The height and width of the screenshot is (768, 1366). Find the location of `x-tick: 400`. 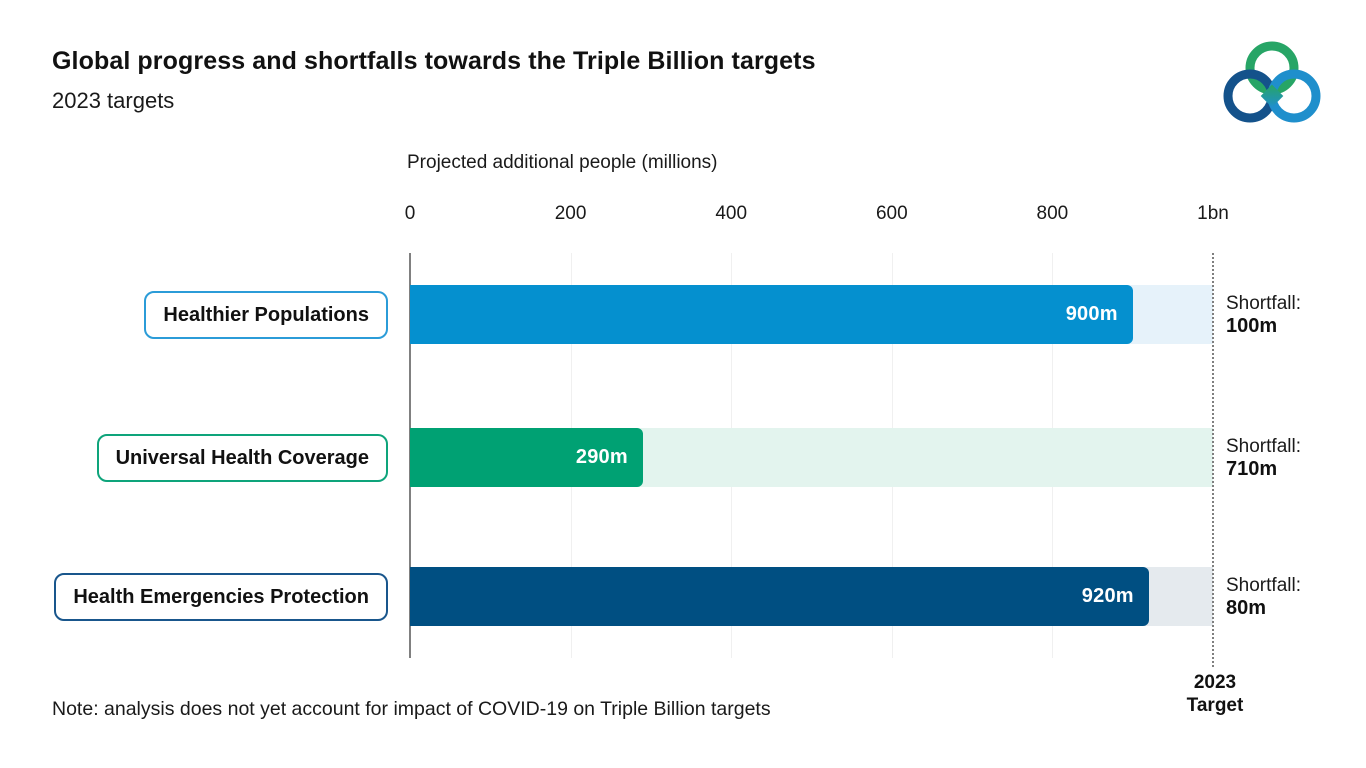

x-tick: 400 is located at coordinates (731, 213).